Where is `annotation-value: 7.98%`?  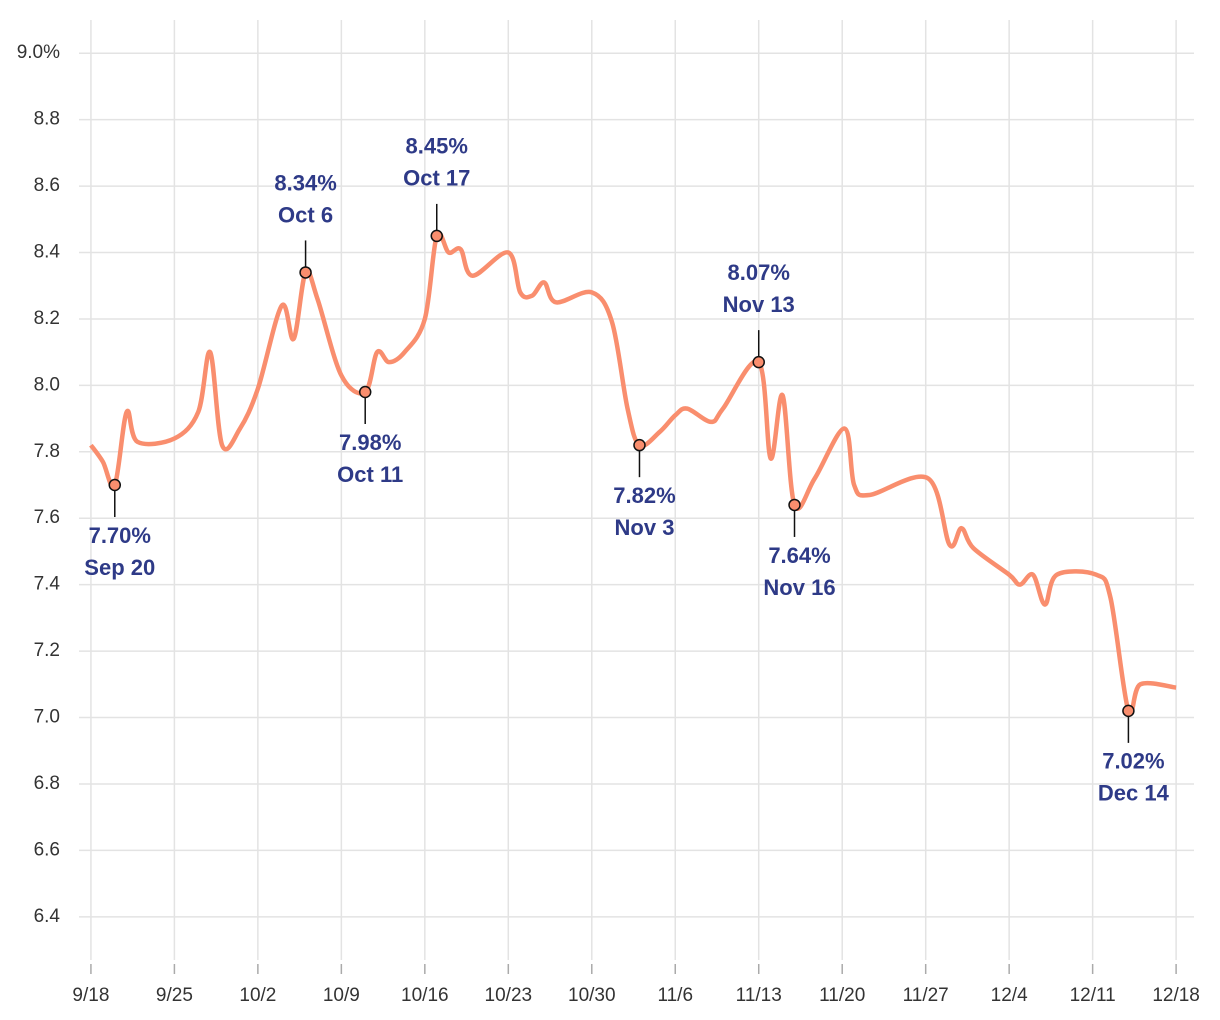 annotation-value: 7.98% is located at coordinates (370, 442).